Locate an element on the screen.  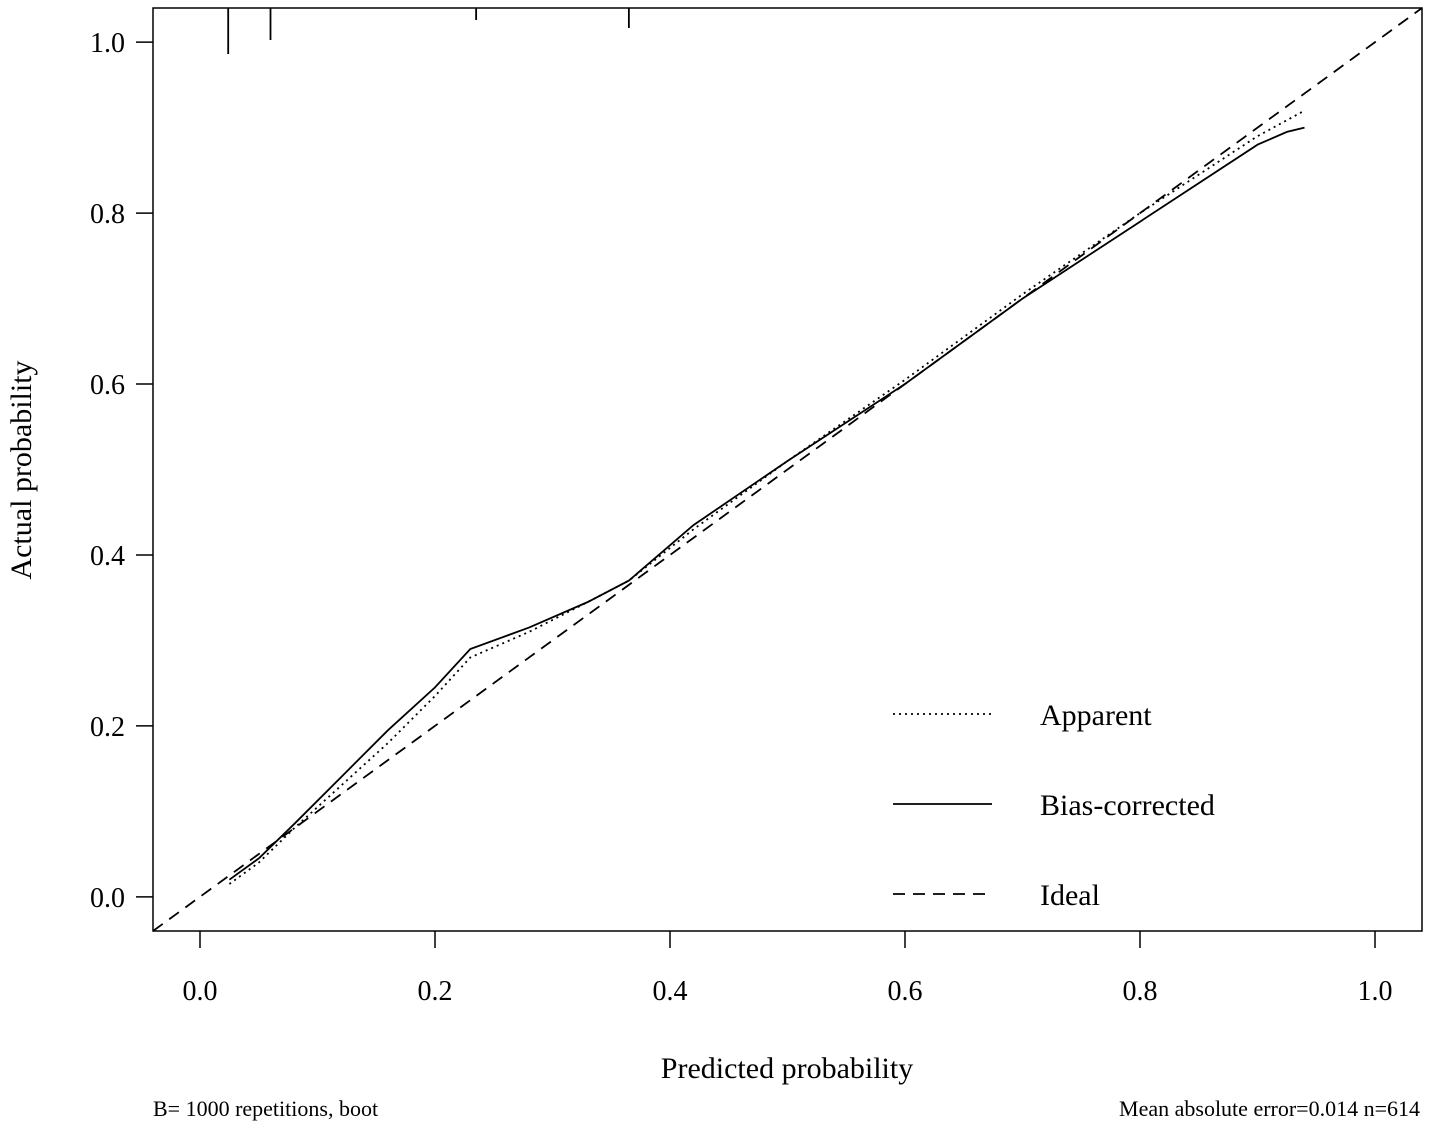
y-tick-label: 1.0 is located at coordinates (107, 43).